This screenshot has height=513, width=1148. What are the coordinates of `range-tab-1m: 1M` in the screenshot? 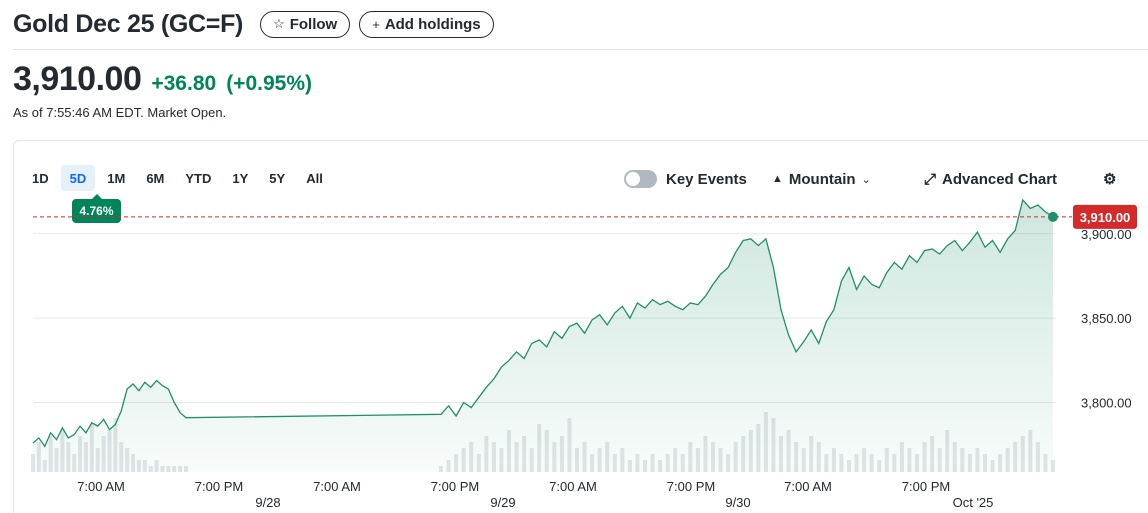 It's located at (116, 178).